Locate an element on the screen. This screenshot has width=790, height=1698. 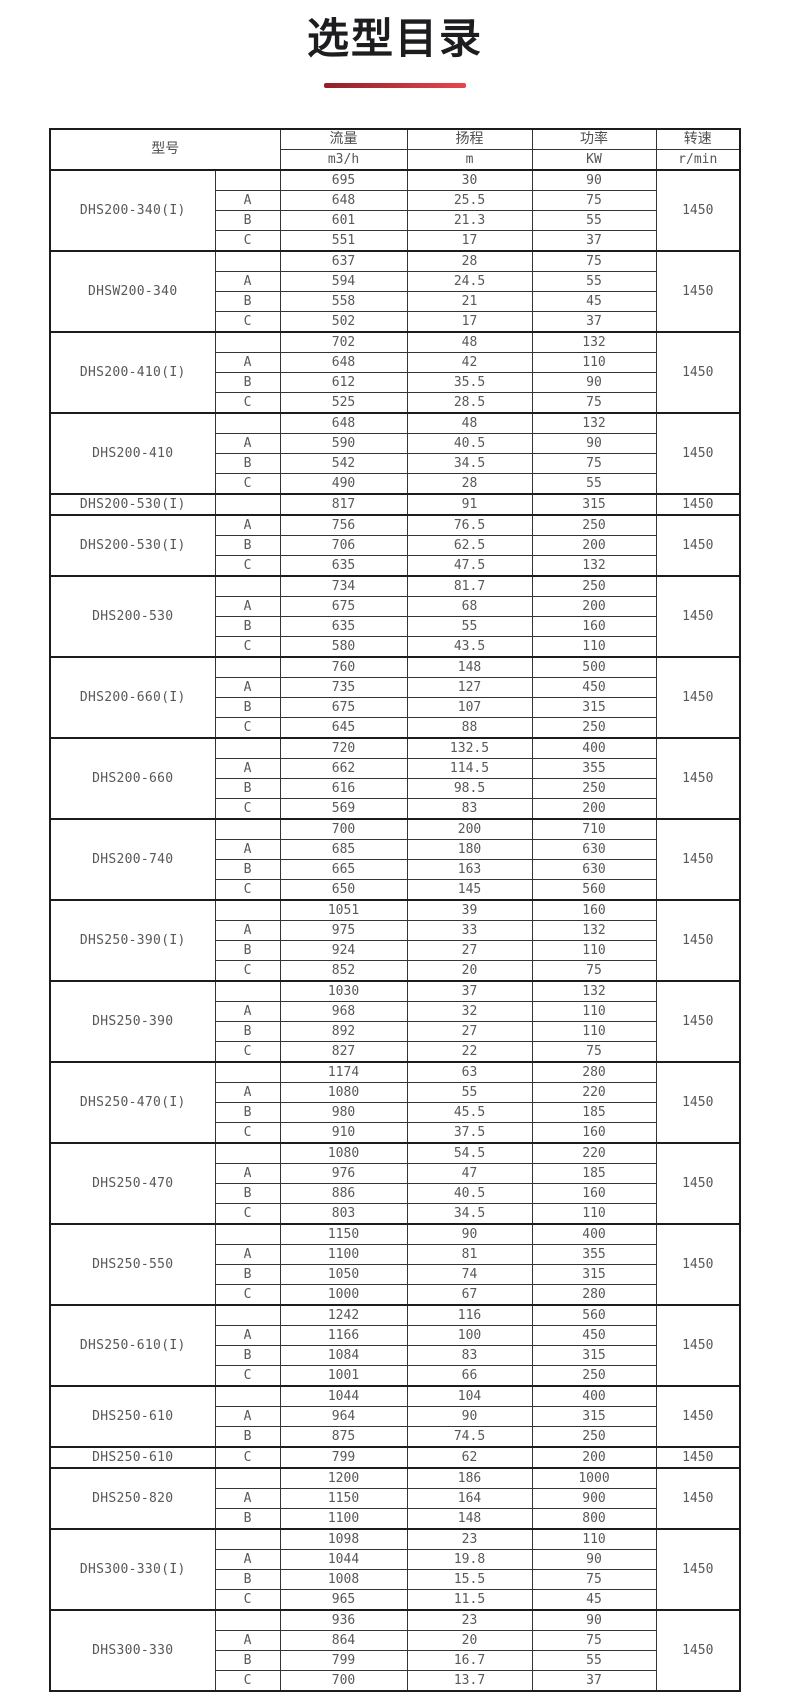
table-row: DHS300-330 936 23 90 1450 is located at coordinates (395, 1650).